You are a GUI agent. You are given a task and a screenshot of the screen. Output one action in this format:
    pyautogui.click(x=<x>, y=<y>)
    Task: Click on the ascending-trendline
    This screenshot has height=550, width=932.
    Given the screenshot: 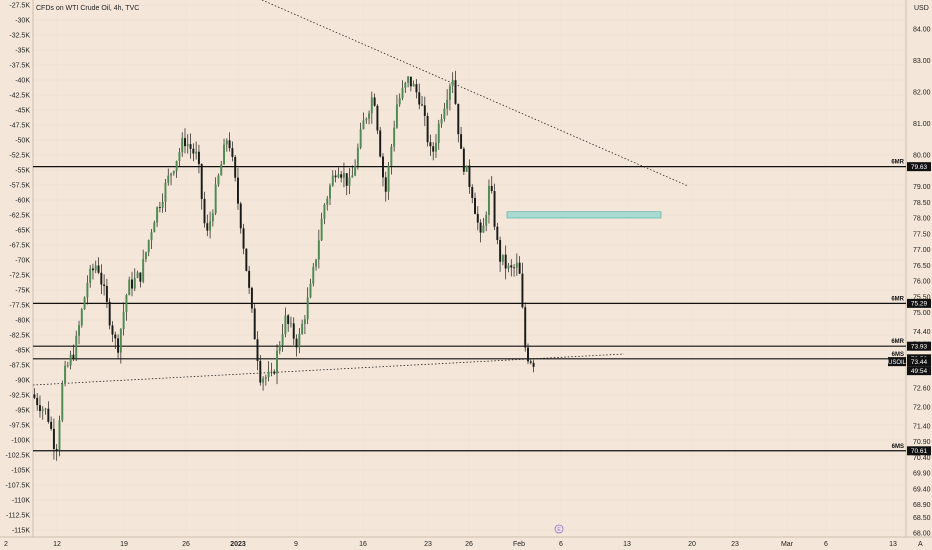 What is the action you would take?
    pyautogui.click(x=328, y=369)
    